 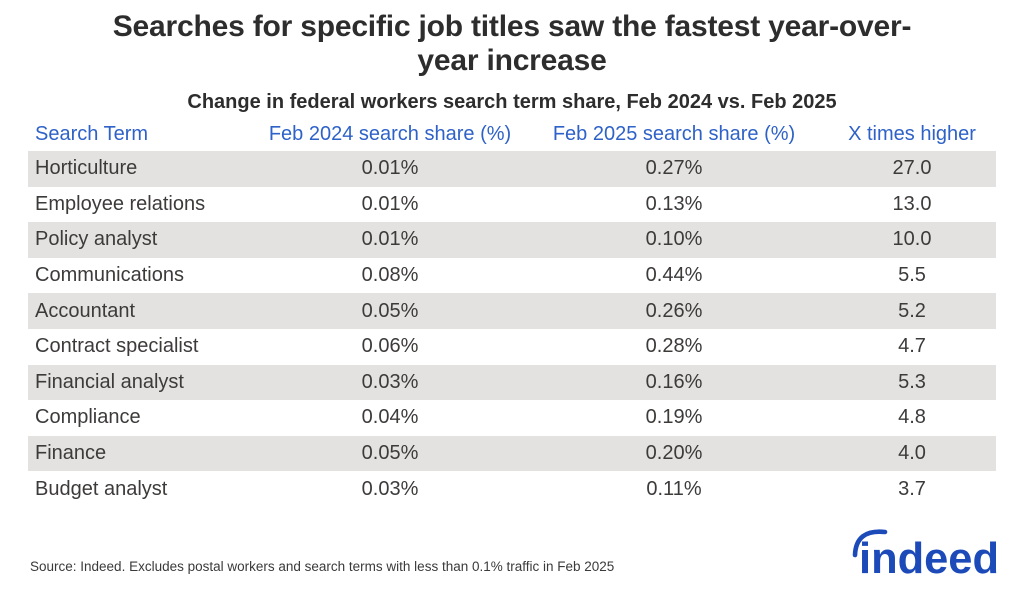 What do you see at coordinates (512, 489) in the screenshot?
I see `table-row: Budget analyst 0.03% 0.11% 3.7` at bounding box center [512, 489].